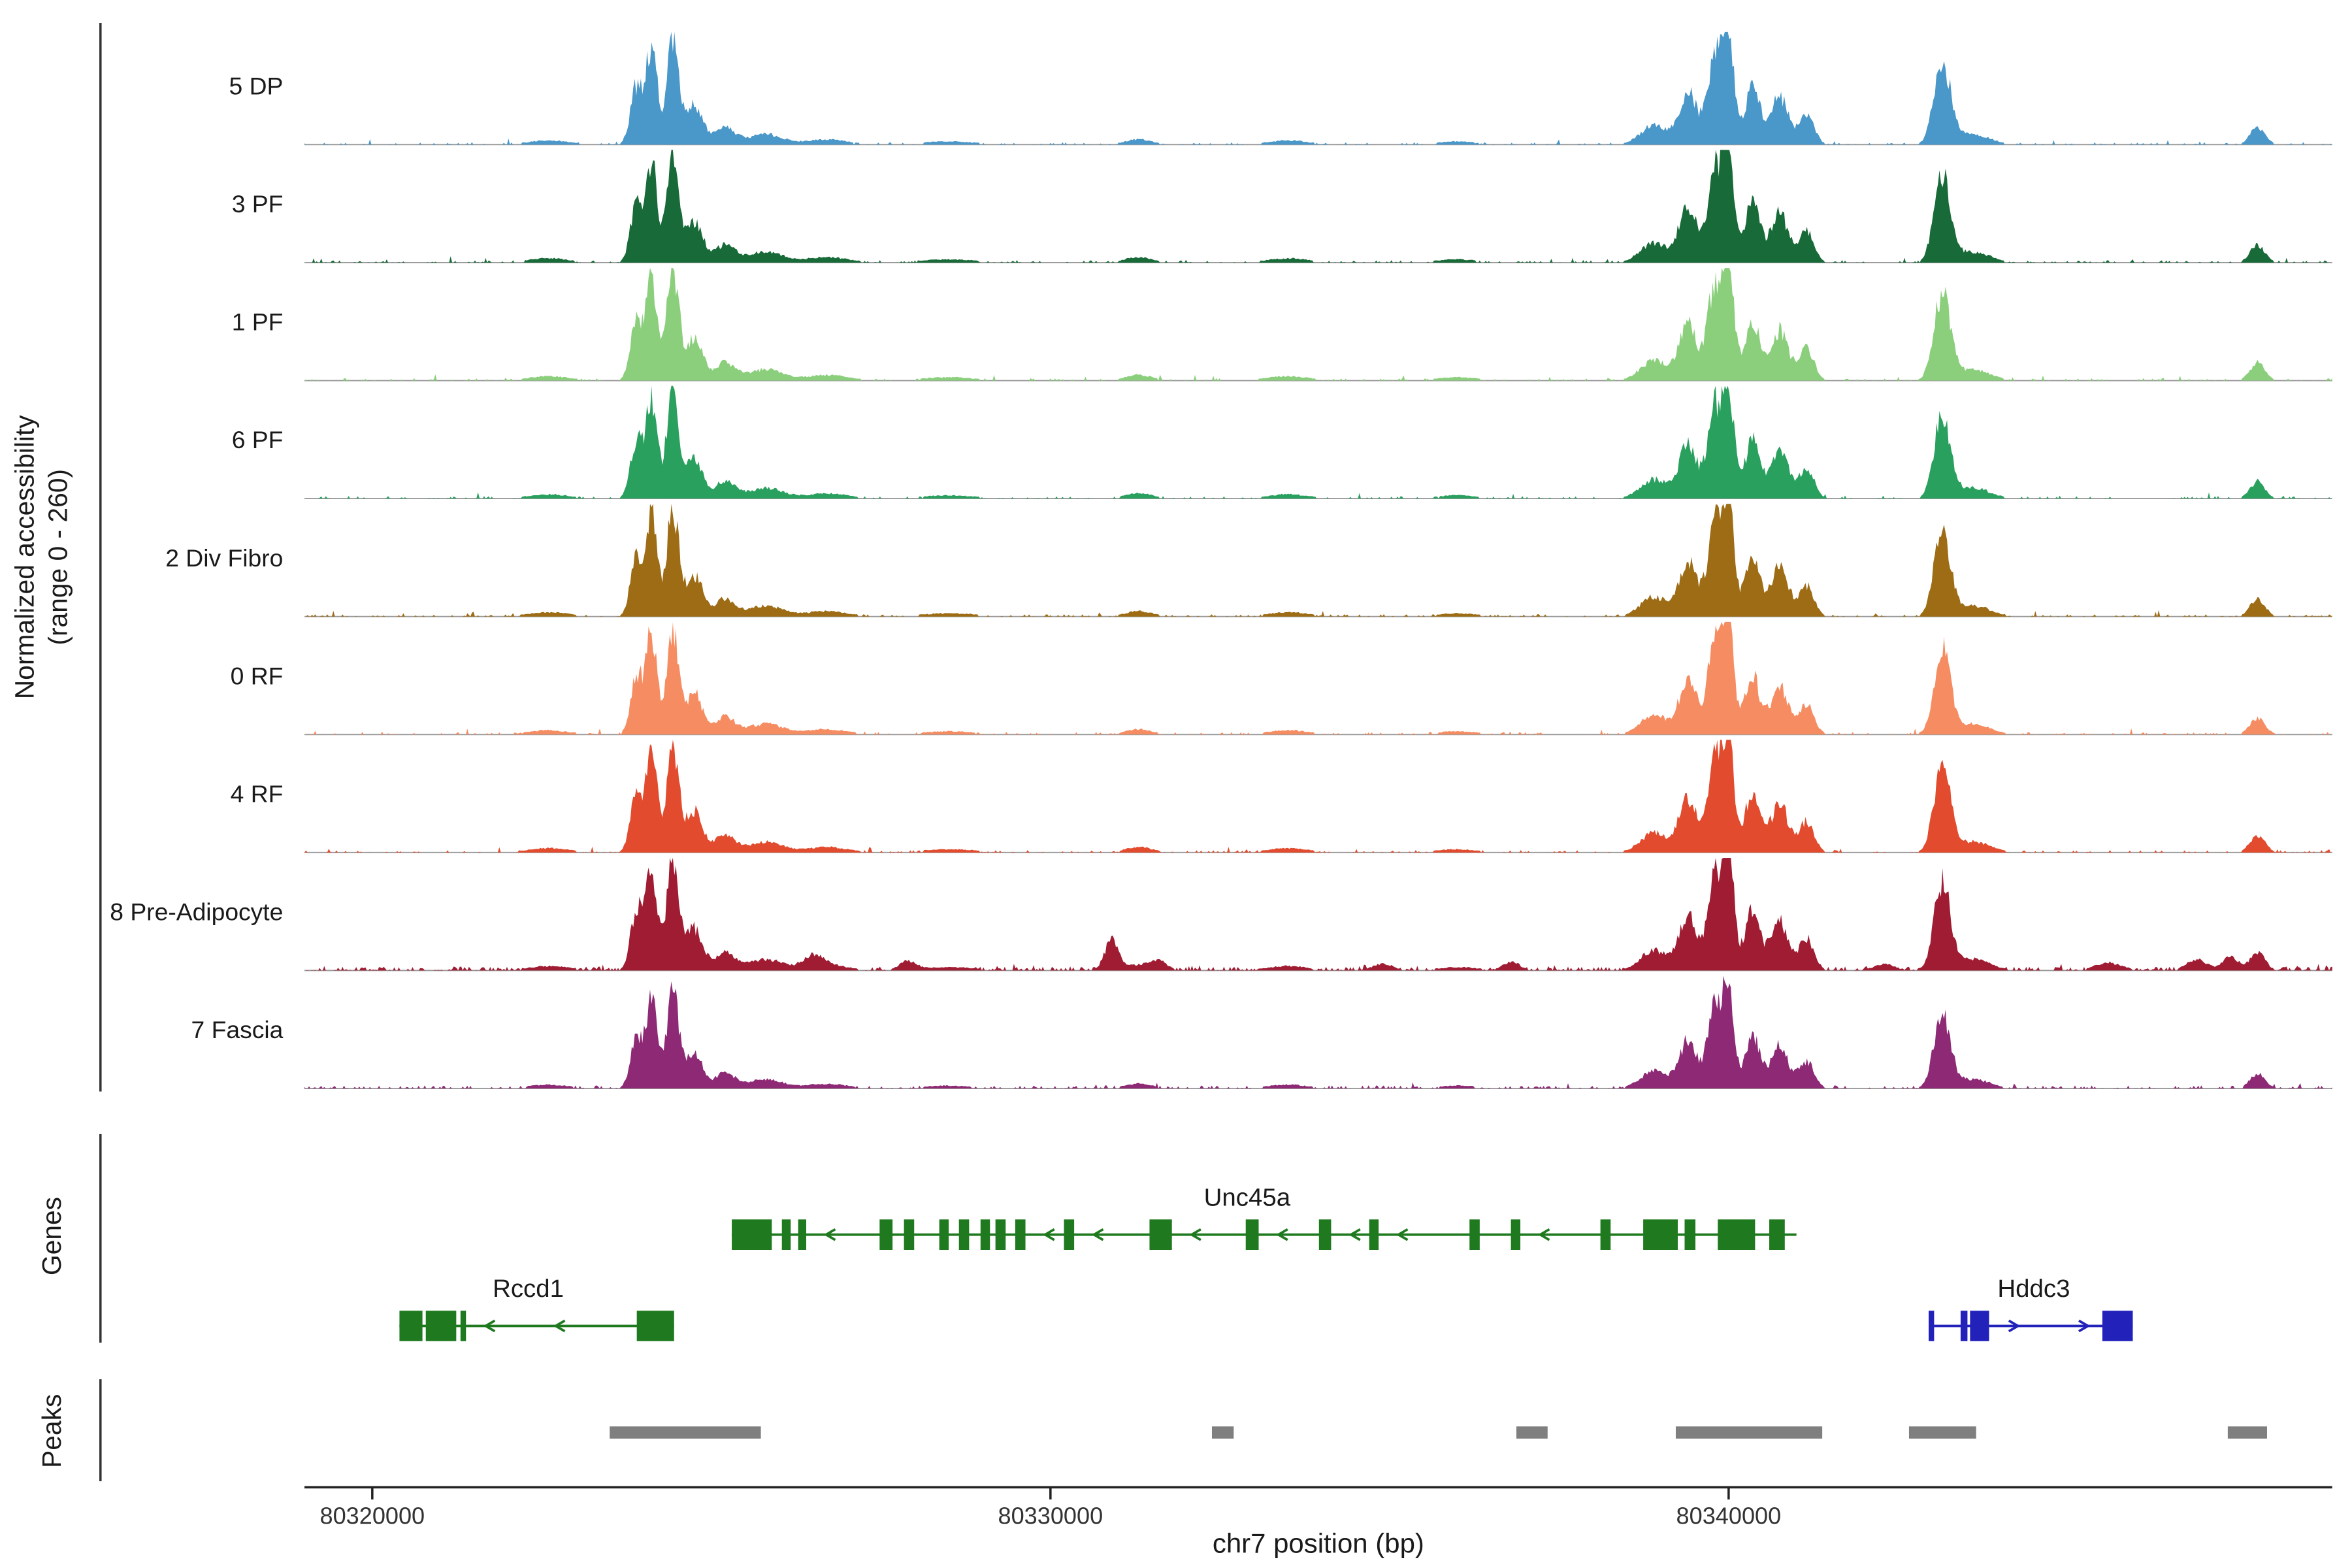 The image size is (2352, 1568). What do you see at coordinates (1050, 1515) in the screenshot?
I see `x-tick-label: 80330000` at bounding box center [1050, 1515].